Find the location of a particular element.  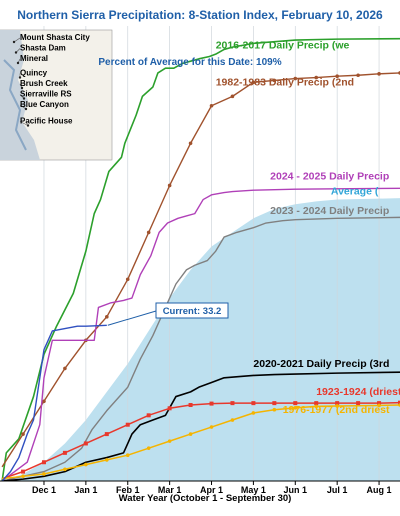

x-tick-label: May 1 is located at coordinates (253, 490).